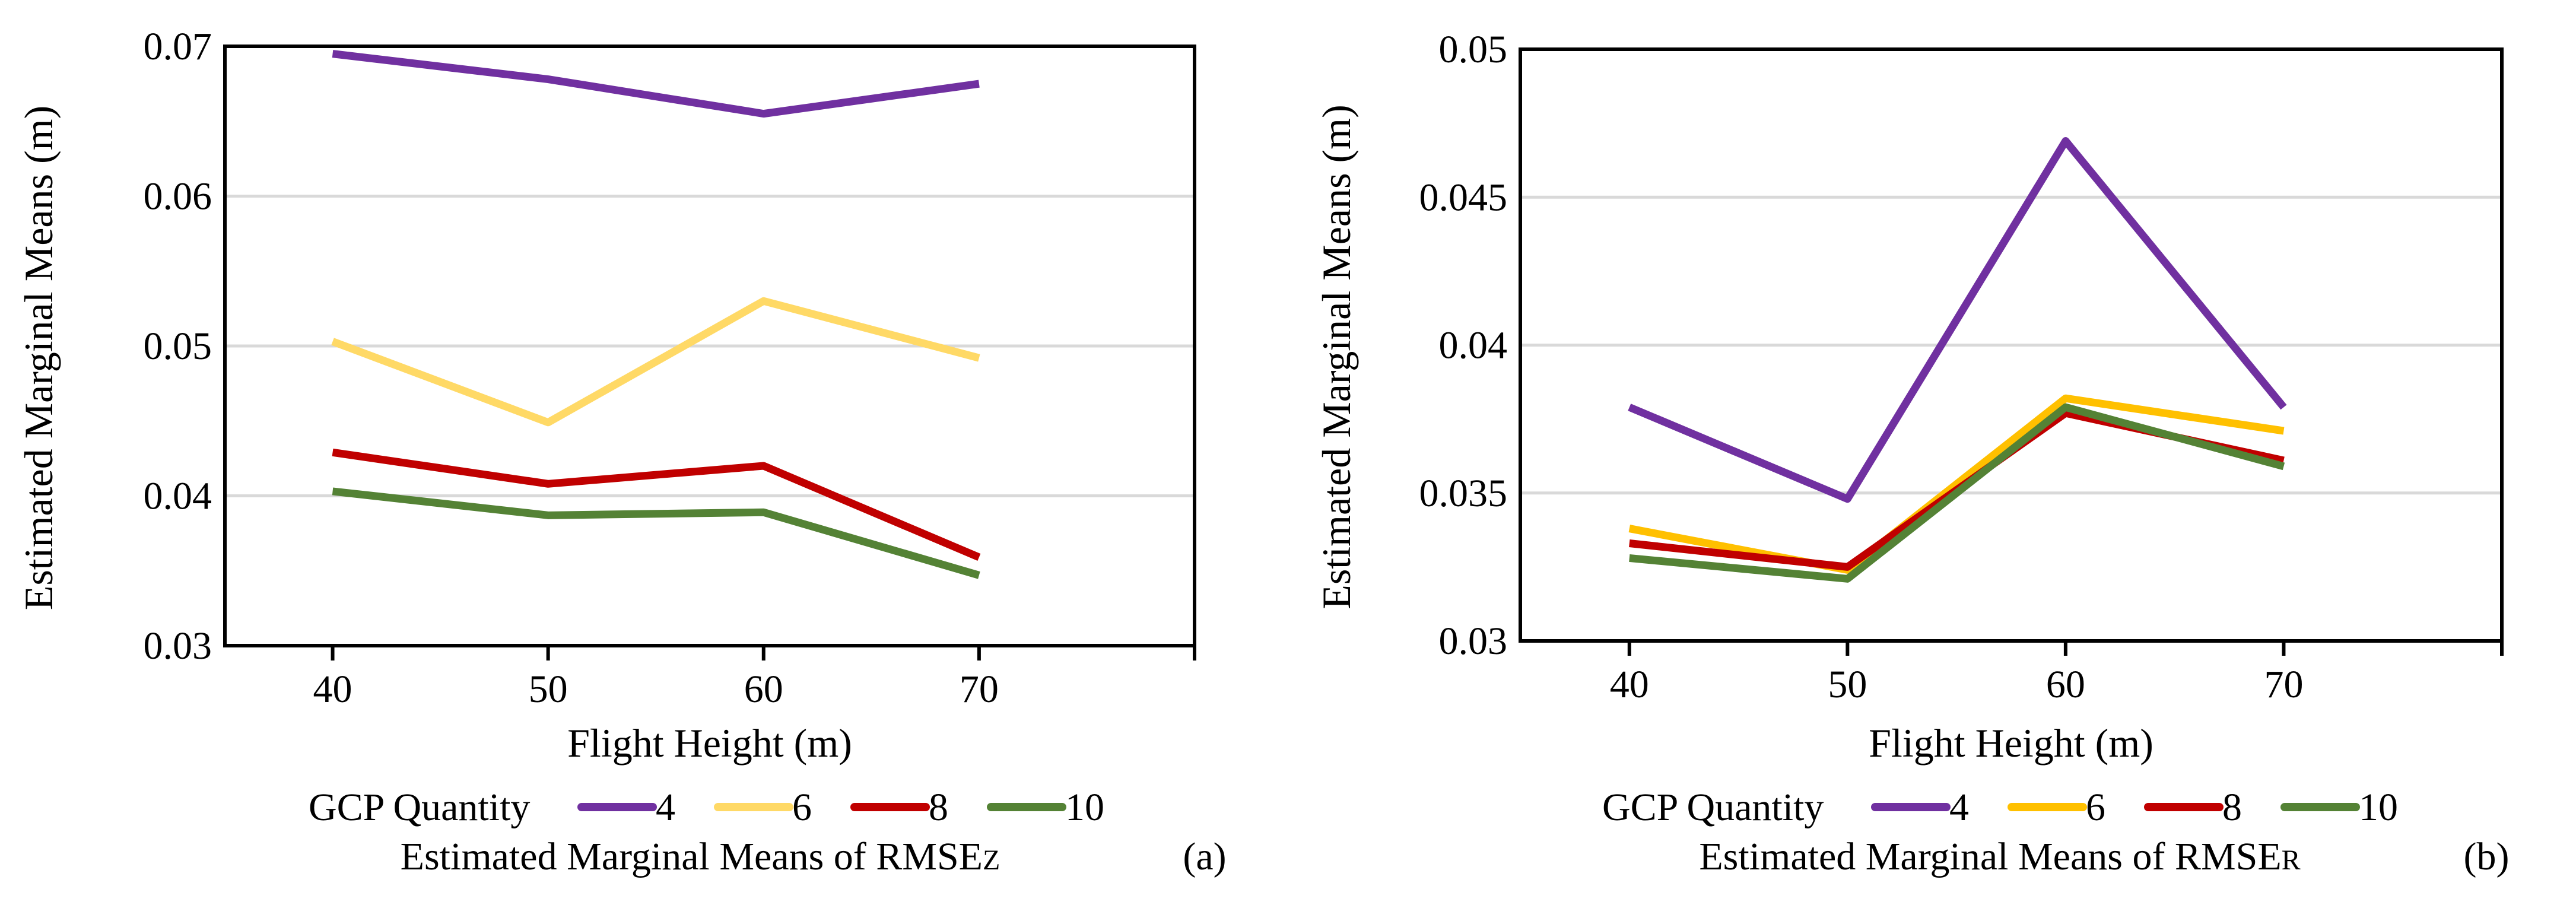 The height and width of the screenshot is (905, 2576). I want to click on y-tick-label: 0.045, so click(1463, 197).